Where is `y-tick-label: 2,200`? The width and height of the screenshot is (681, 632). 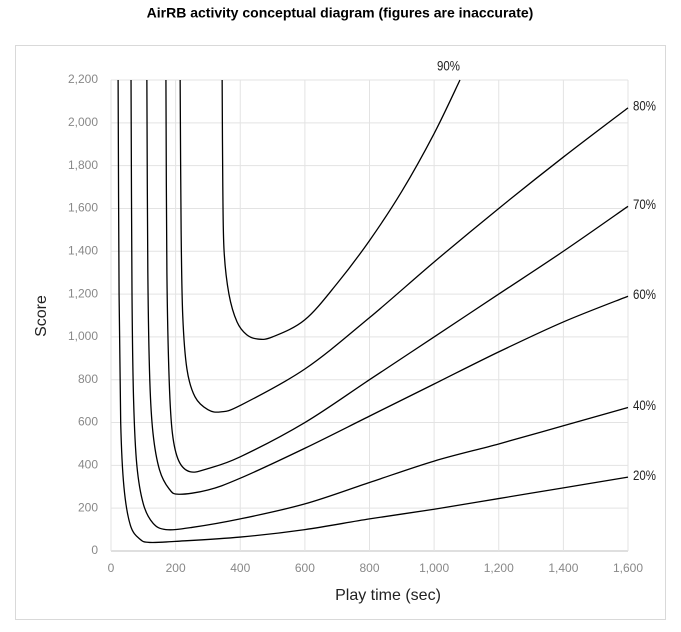
y-tick-label: 2,200 is located at coordinates (83, 79).